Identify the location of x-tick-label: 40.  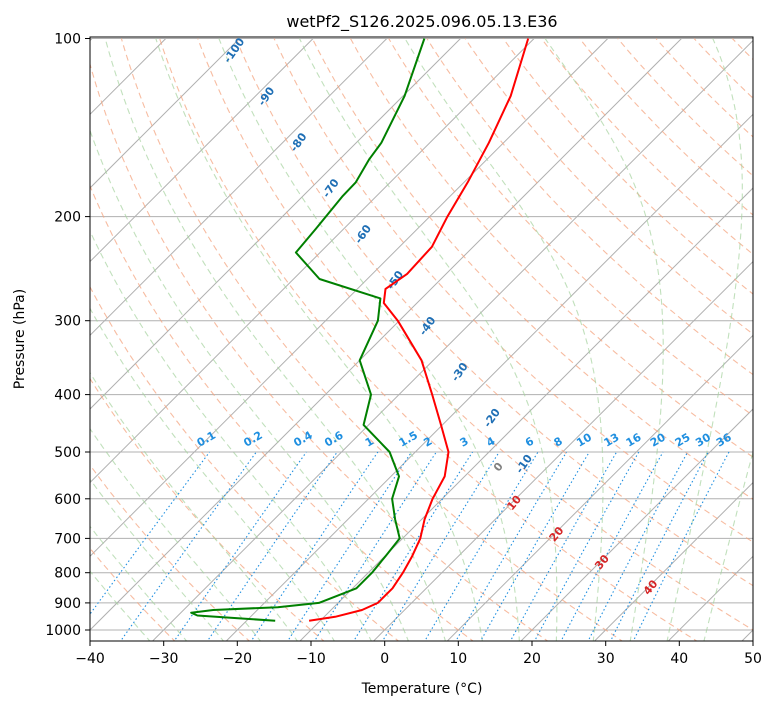
(679, 659).